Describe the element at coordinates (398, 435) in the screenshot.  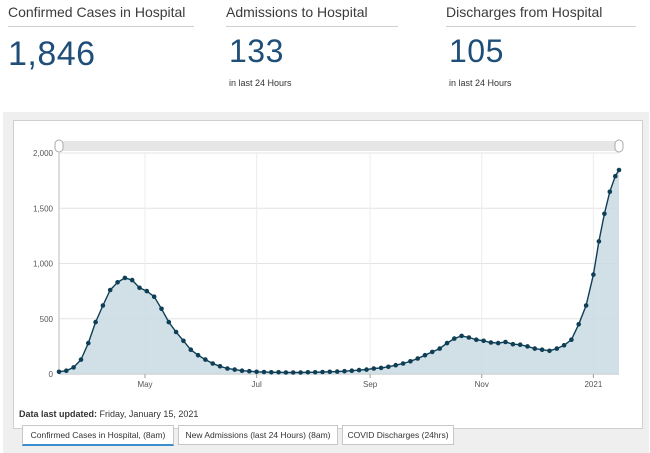
I see `tab-covid-discharges: COVID Discharges (24hrs)` at that location.